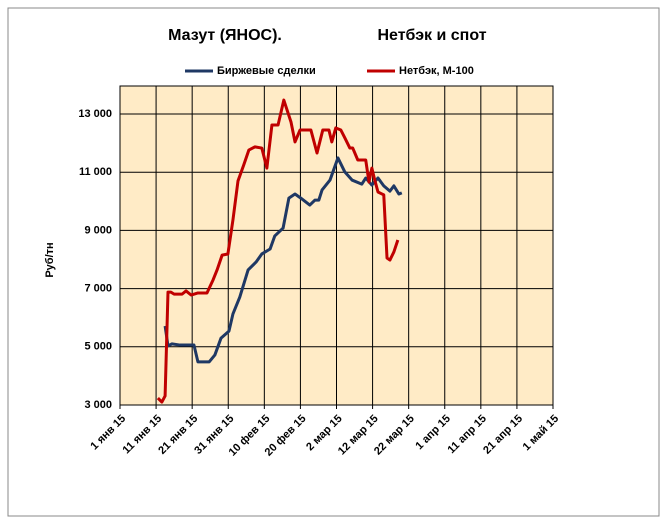 The width and height of the screenshot is (667, 524). I want to click on legend-label: Биржевые сделки, so click(266, 71).